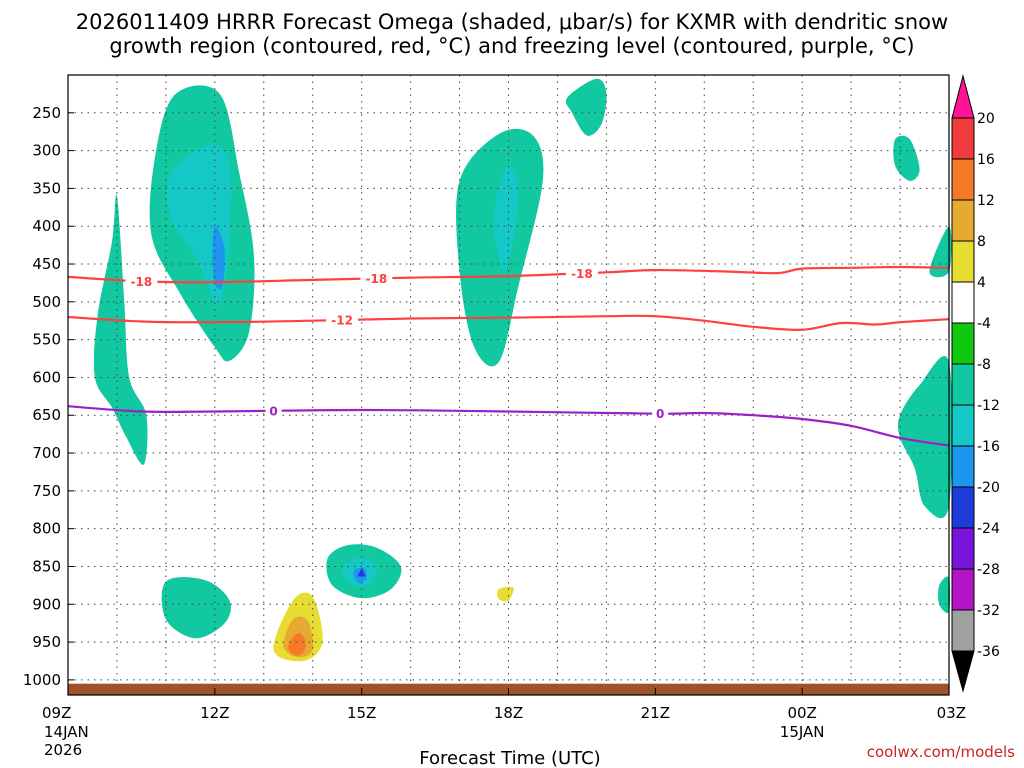 The image size is (1024, 768). Describe the element at coordinates (986, 160) in the screenshot. I see `colorbar-label-1: 16` at that location.